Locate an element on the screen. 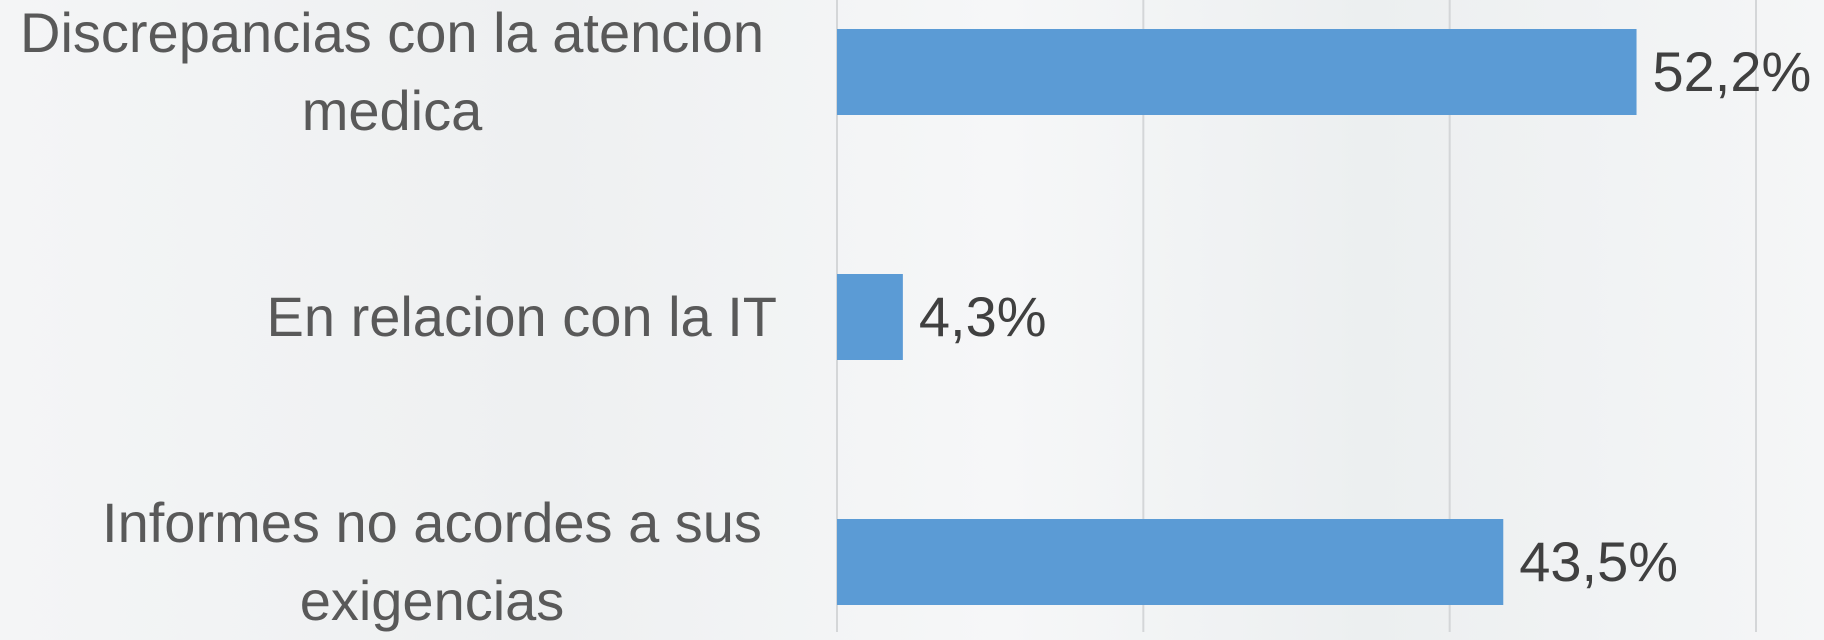 The width and height of the screenshot is (1824, 640). category-label: Informes no acordes a sus exigencias is located at coordinates (432, 561).